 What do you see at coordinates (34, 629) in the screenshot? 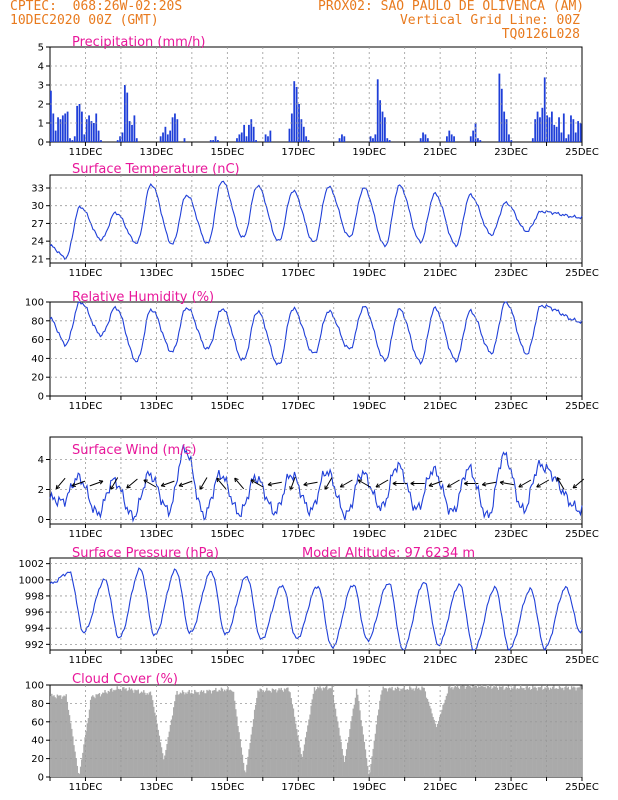
I see `y-tick-label: 994` at bounding box center [34, 629].